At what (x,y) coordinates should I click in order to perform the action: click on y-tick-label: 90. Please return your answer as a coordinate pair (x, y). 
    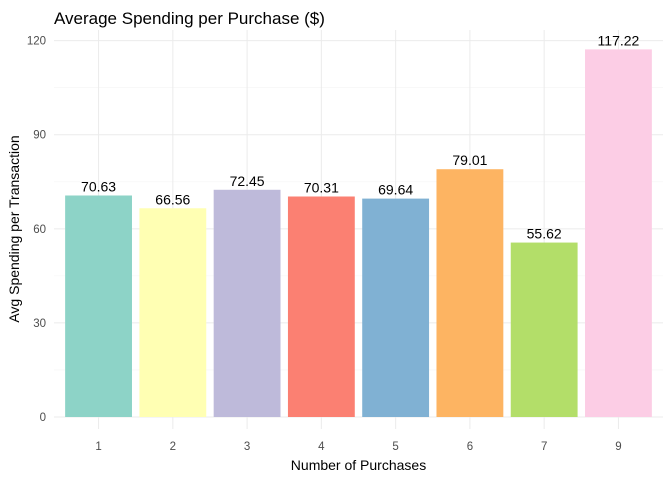
    Looking at the image, I should click on (39, 136).